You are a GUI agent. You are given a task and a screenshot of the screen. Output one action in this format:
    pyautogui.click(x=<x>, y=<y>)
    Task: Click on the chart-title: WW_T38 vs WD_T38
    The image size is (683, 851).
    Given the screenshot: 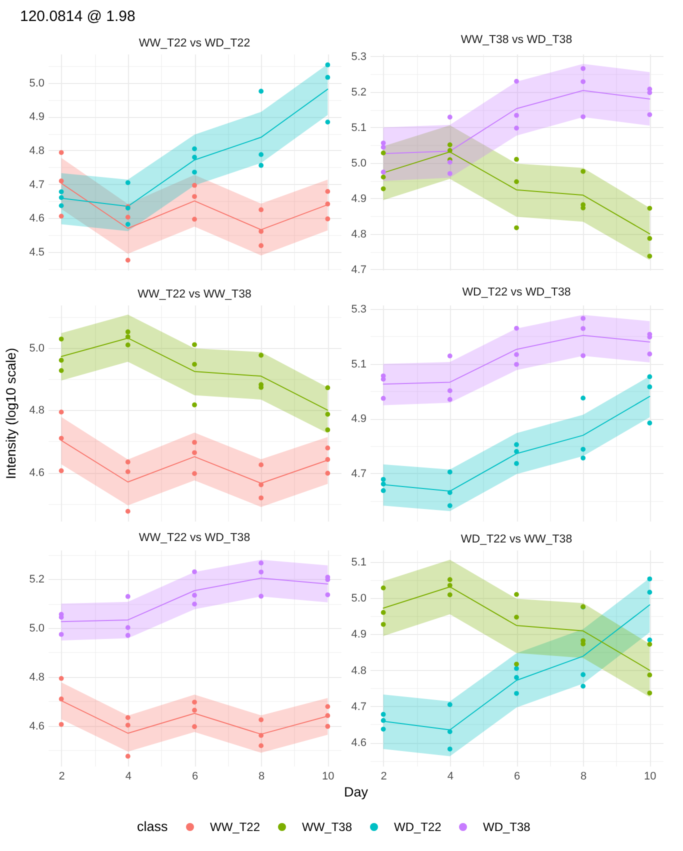 What is the action you would take?
    pyautogui.click(x=516, y=40)
    